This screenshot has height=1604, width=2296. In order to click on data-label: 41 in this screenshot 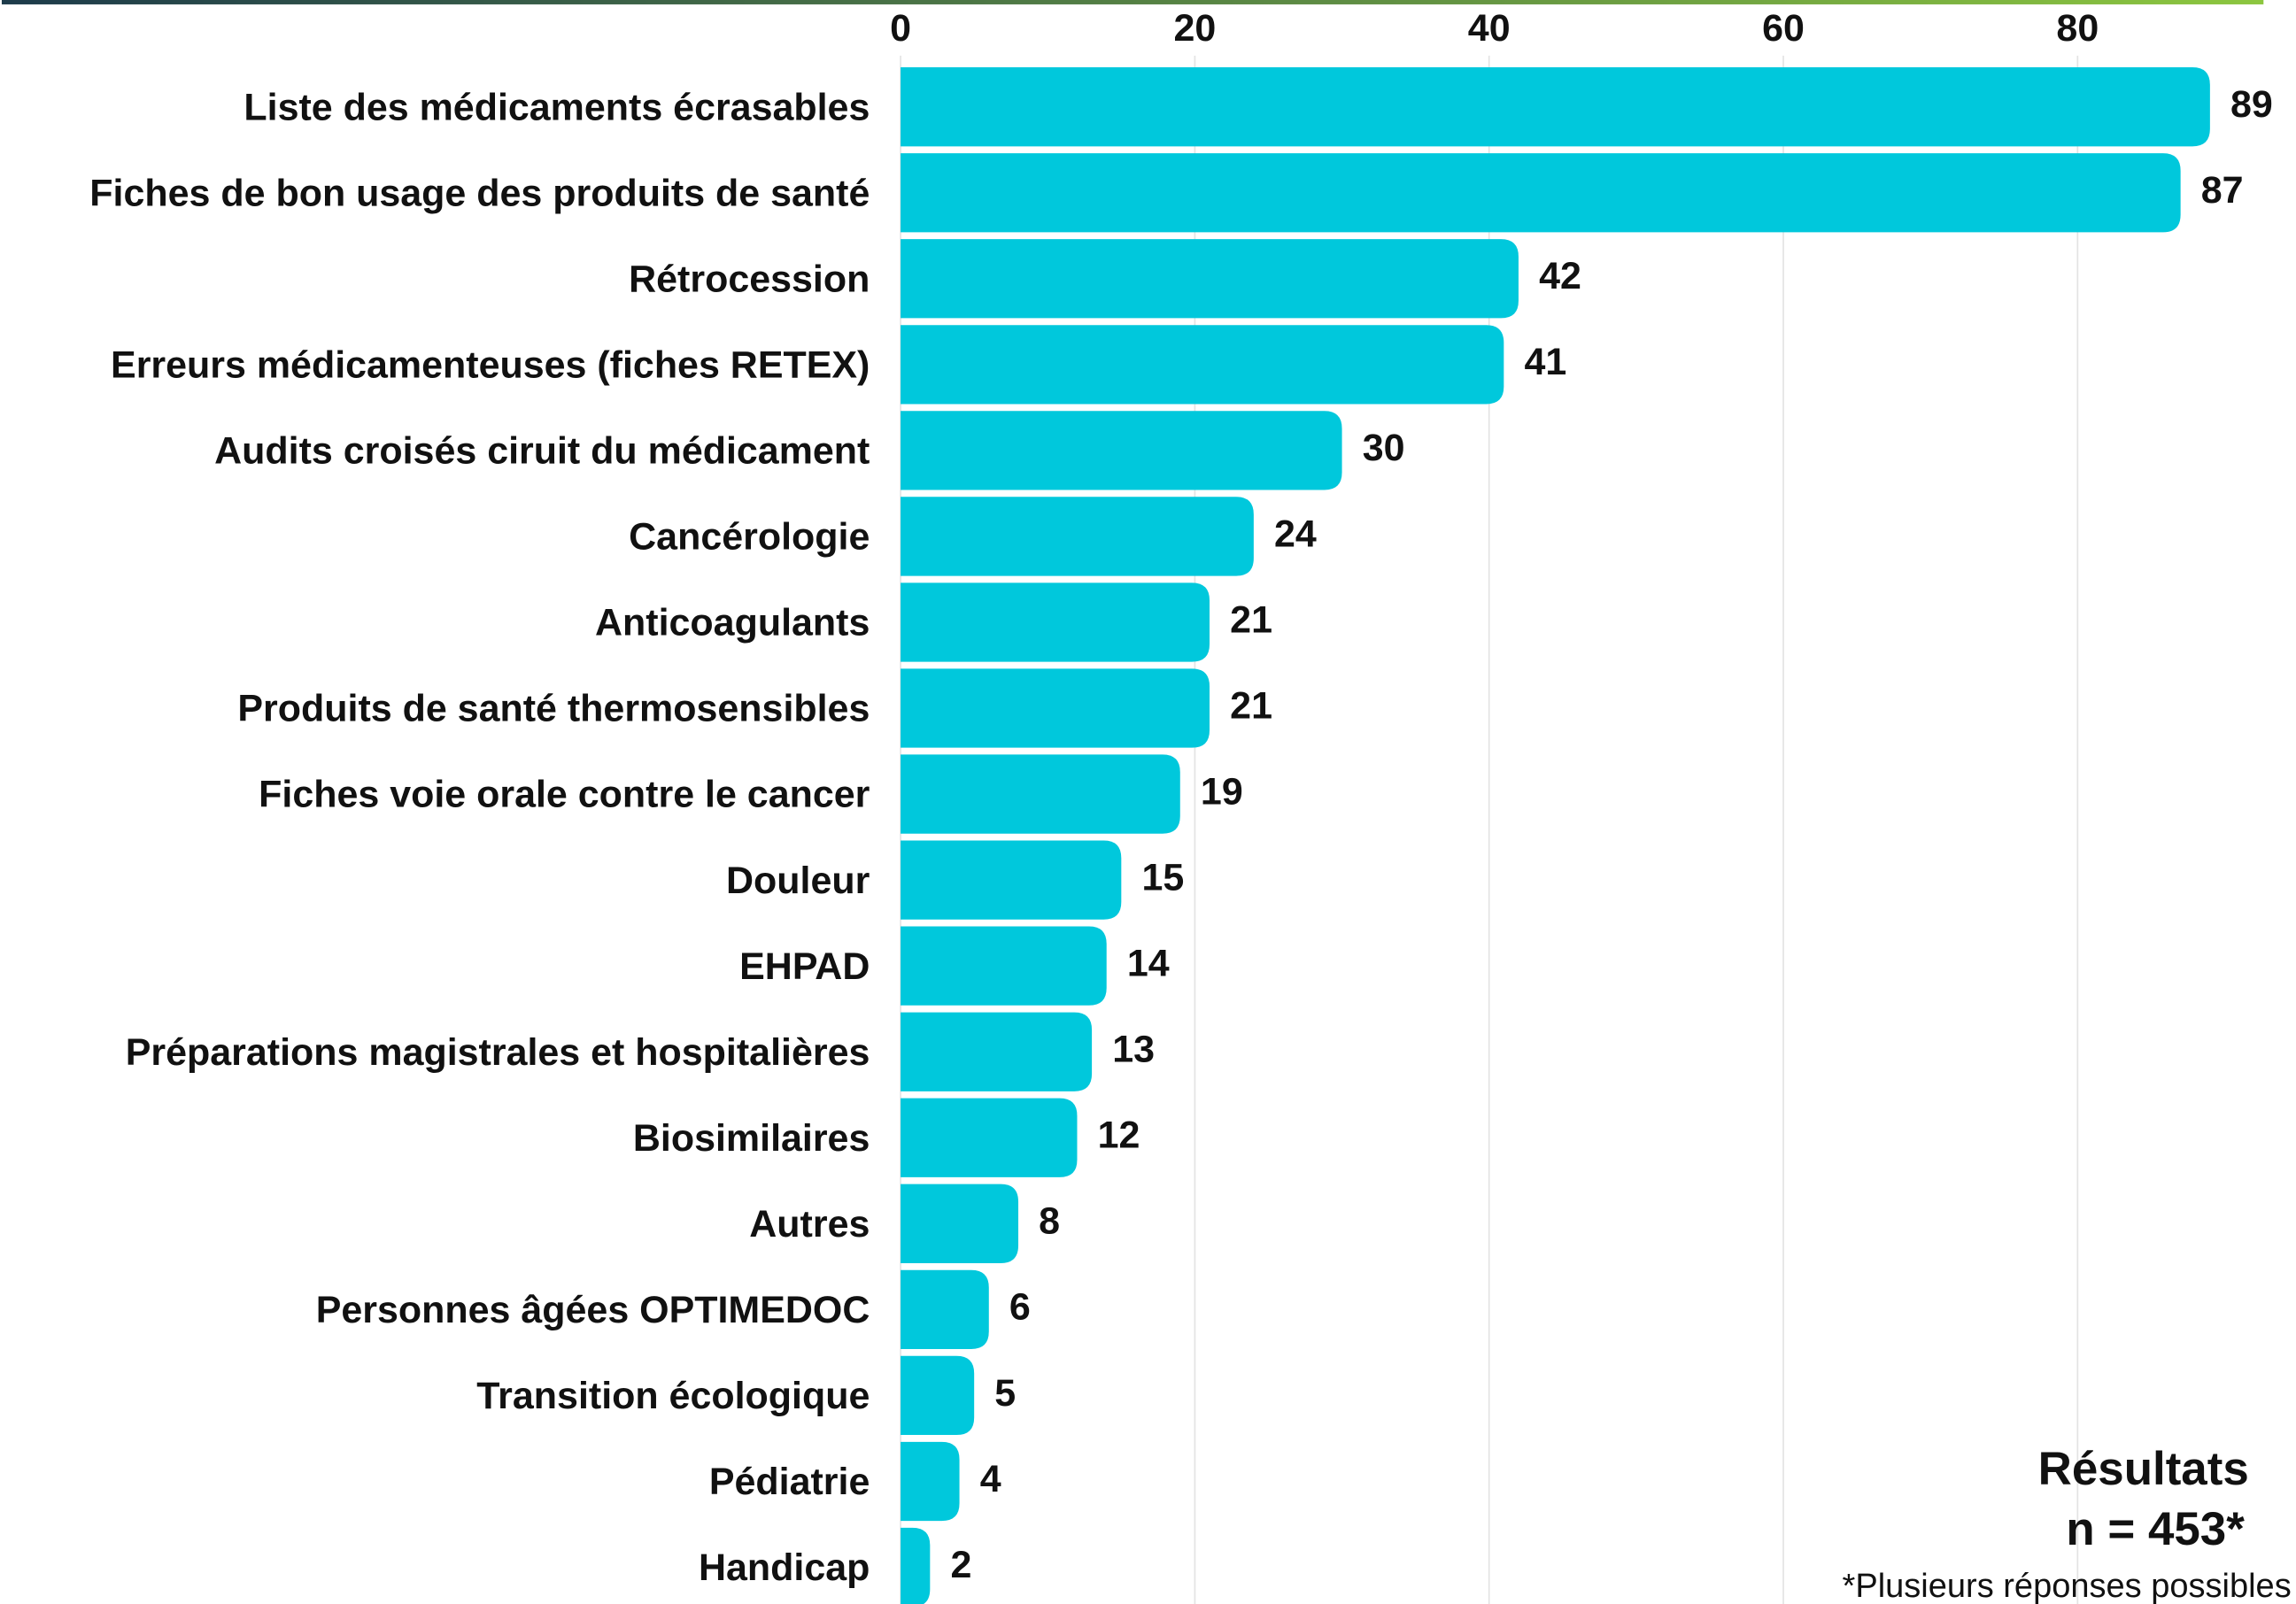, I will do `click(1545, 362)`.